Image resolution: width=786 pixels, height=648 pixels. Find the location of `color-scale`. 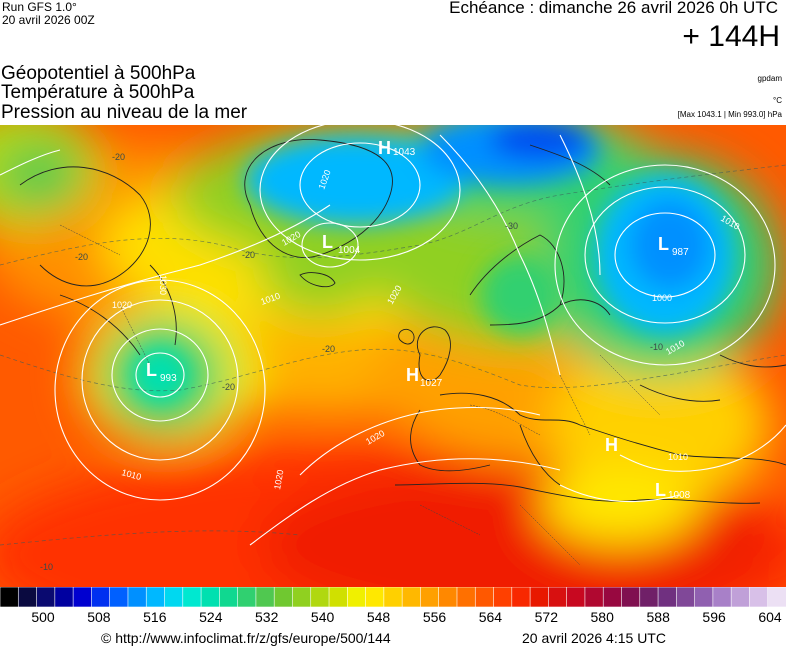

color-scale is located at coordinates (393, 597).